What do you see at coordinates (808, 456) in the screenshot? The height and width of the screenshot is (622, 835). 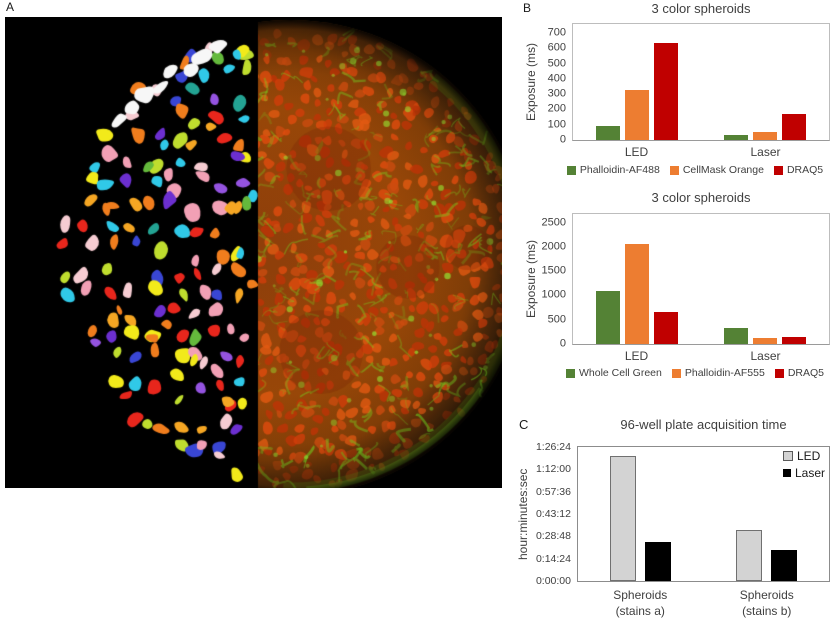 I see `legend-label: LED` at bounding box center [808, 456].